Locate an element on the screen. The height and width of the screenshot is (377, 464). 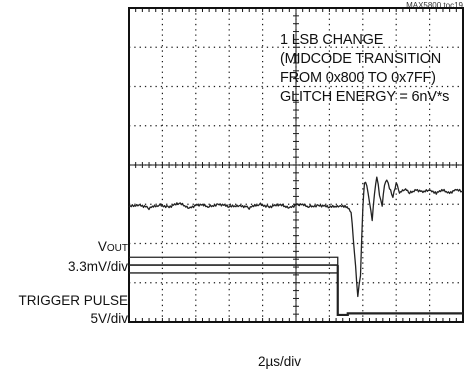
figure-id: MAX5800 toc19 is located at coordinates (434, 5).